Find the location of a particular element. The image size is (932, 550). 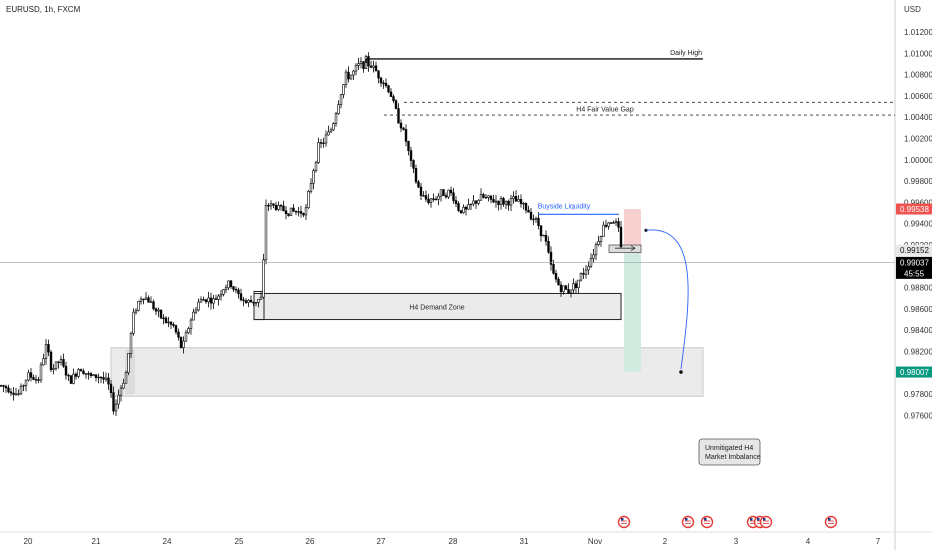

y-tick-label: 1.00000 is located at coordinates (918, 160).